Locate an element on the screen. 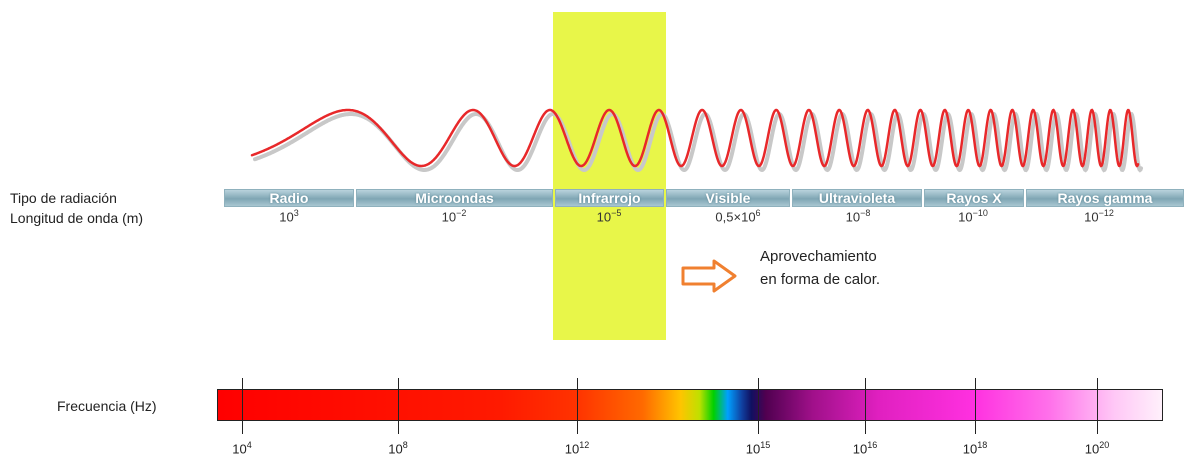 Image resolution: width=1187 pixels, height=462 pixels. wavelength-exponent: −10 is located at coordinates (980, 213).